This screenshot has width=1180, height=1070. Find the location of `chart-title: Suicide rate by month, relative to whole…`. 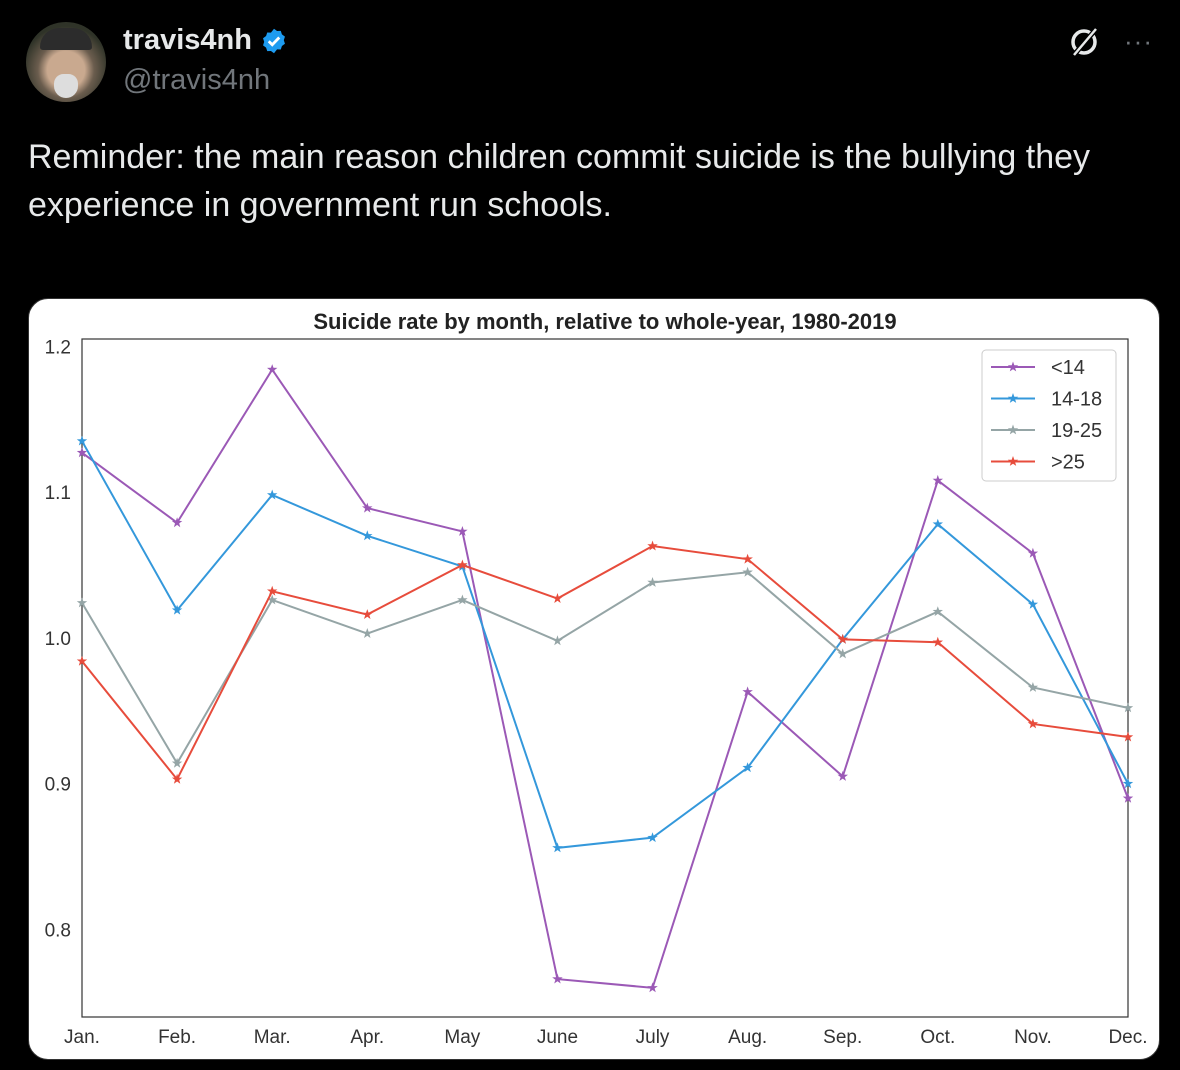

chart-title: Suicide rate by month, relative to whole… is located at coordinates (604, 321).